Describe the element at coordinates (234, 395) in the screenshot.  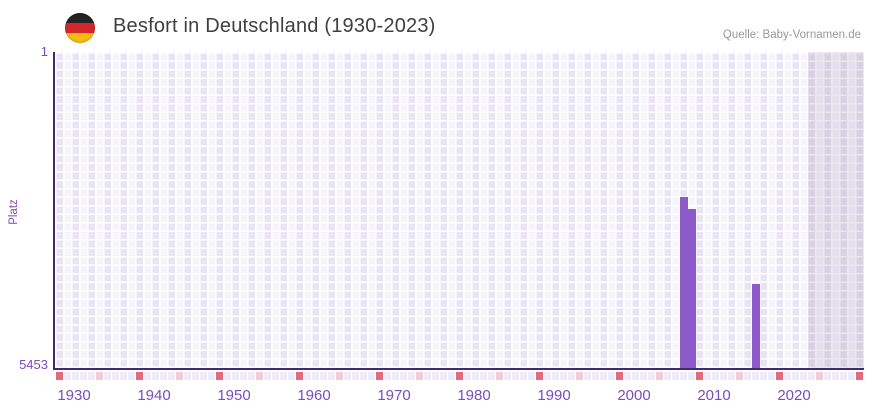
I see `x-tick-label-1950: 1950` at that location.